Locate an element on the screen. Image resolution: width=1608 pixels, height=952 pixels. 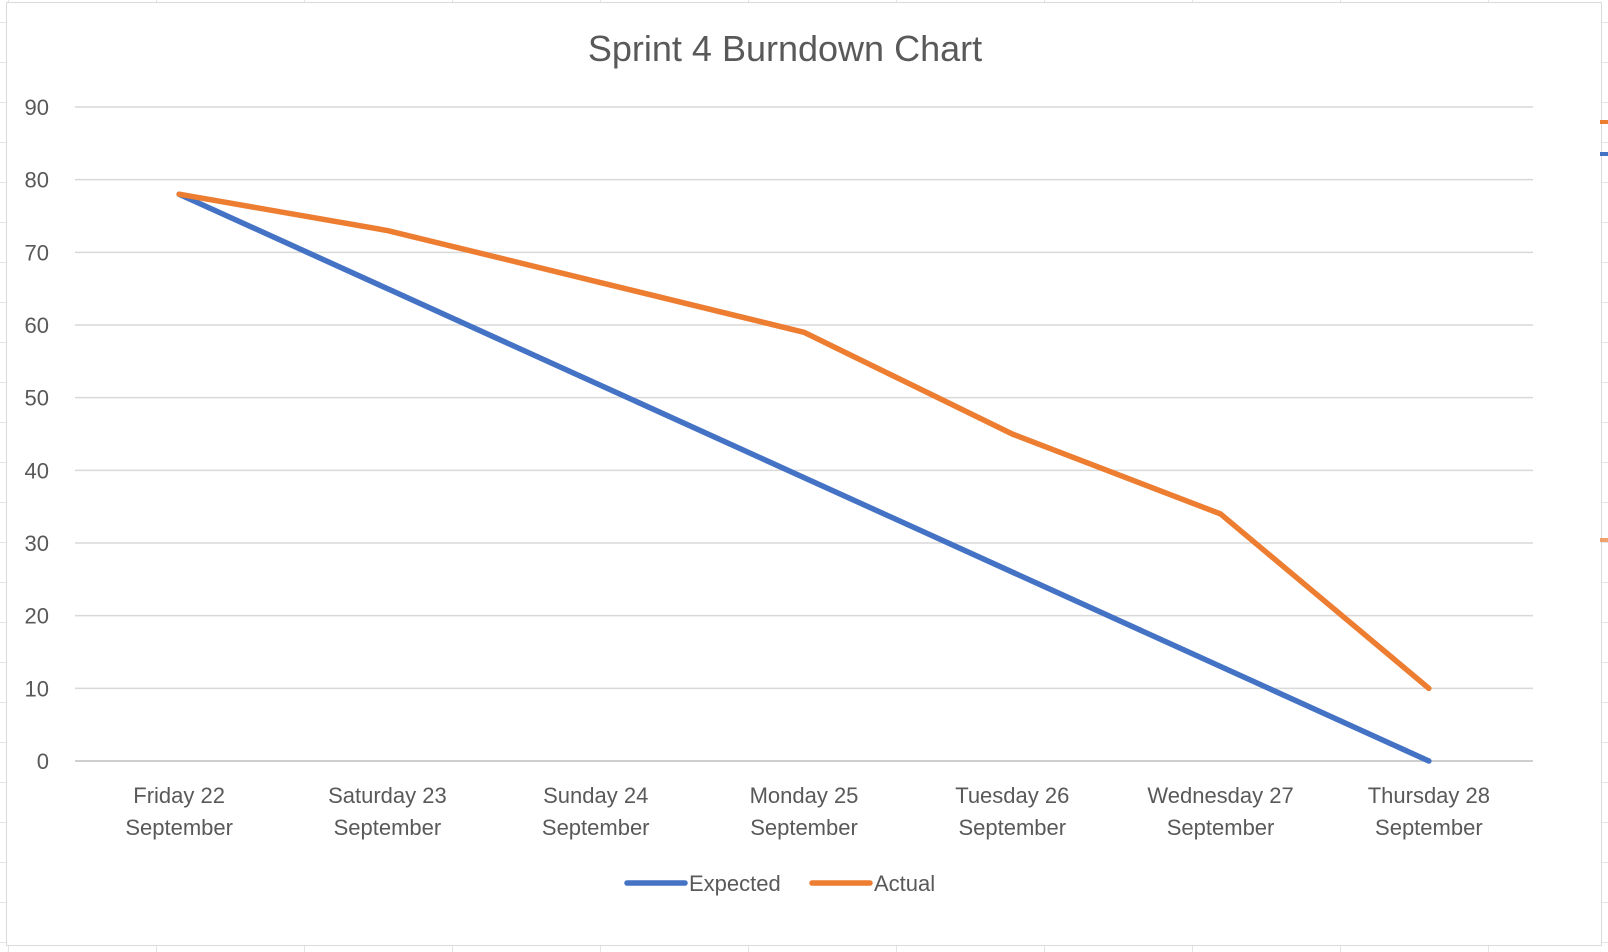
y-tick-label: 60 is located at coordinates (37, 325).